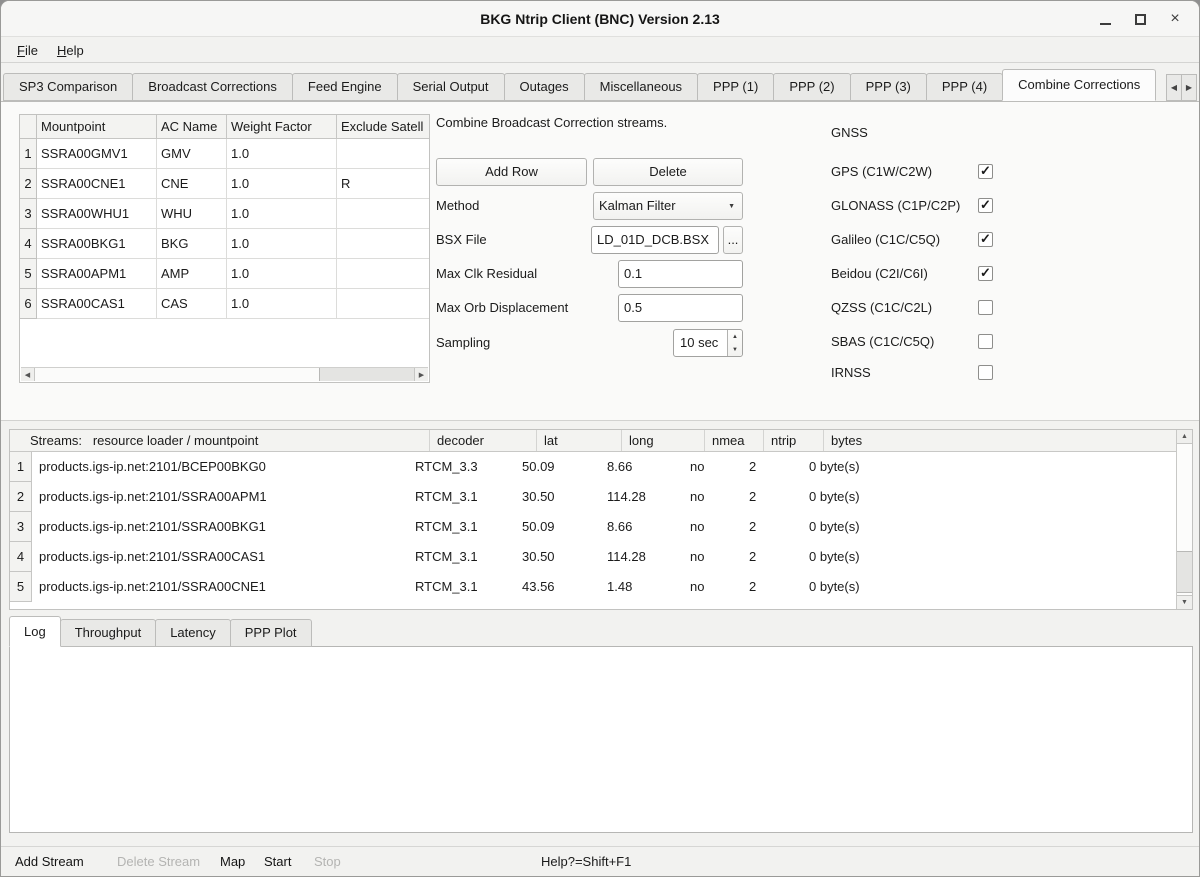  What do you see at coordinates (224, 274) in the screenshot?
I see `table-row: 5 SSRA00APM1 AMP 1.0` at bounding box center [224, 274].